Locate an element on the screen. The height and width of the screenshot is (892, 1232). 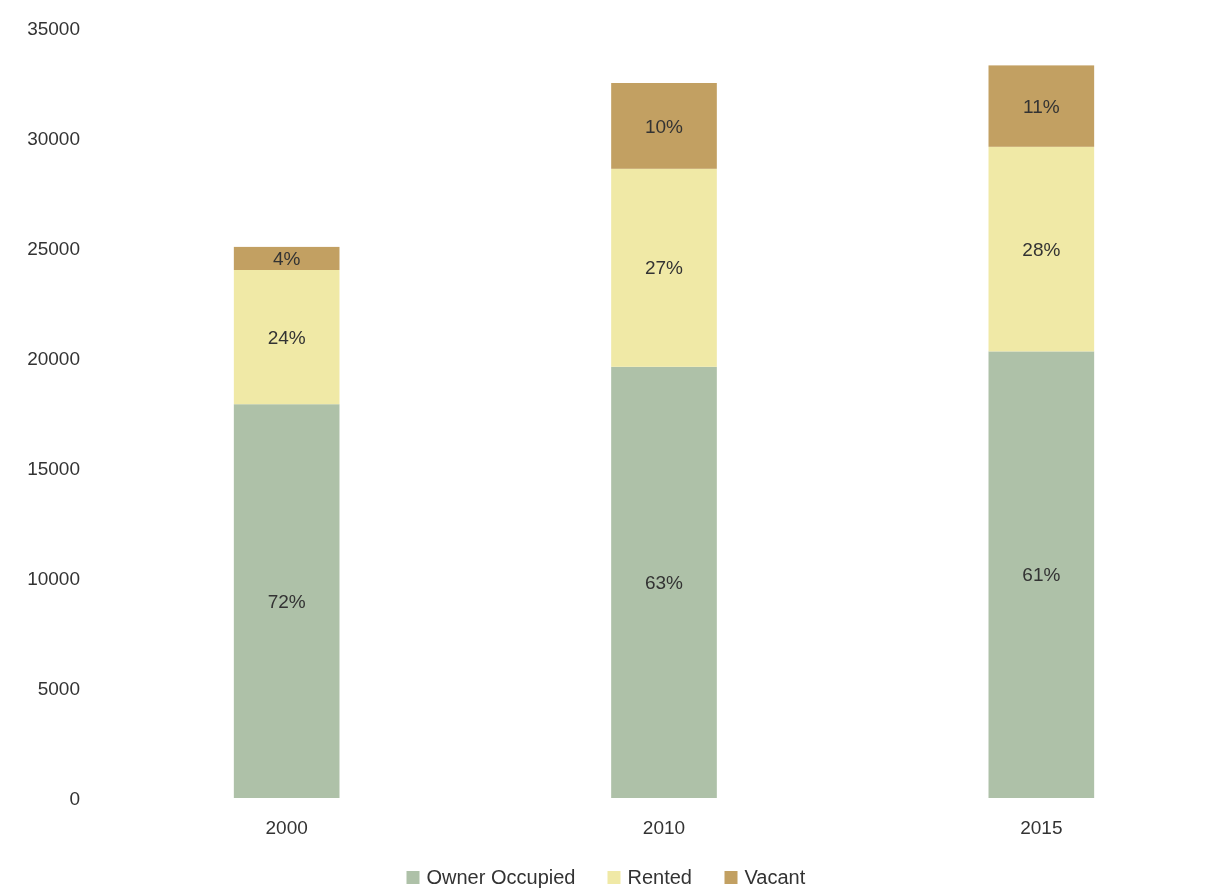
legend-label: Vacant is located at coordinates (775, 877).